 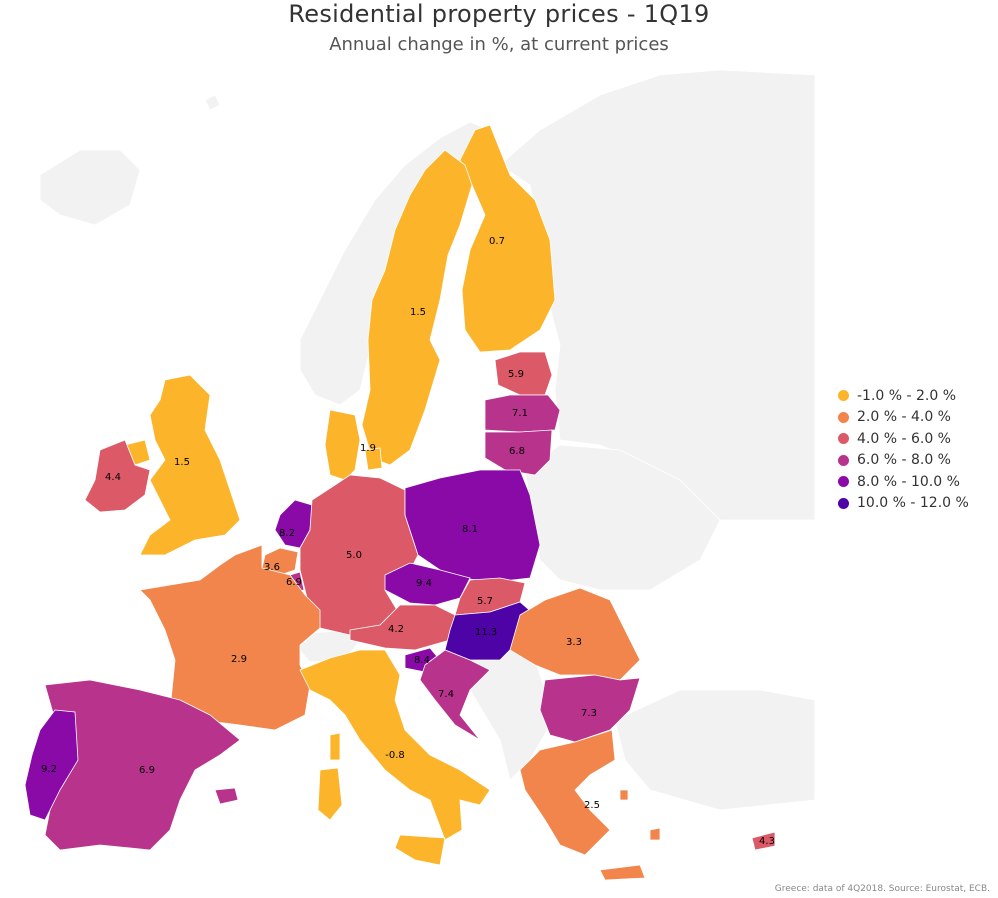 What do you see at coordinates (486, 632) in the screenshot?
I see `value-label-hu: 11.3` at bounding box center [486, 632].